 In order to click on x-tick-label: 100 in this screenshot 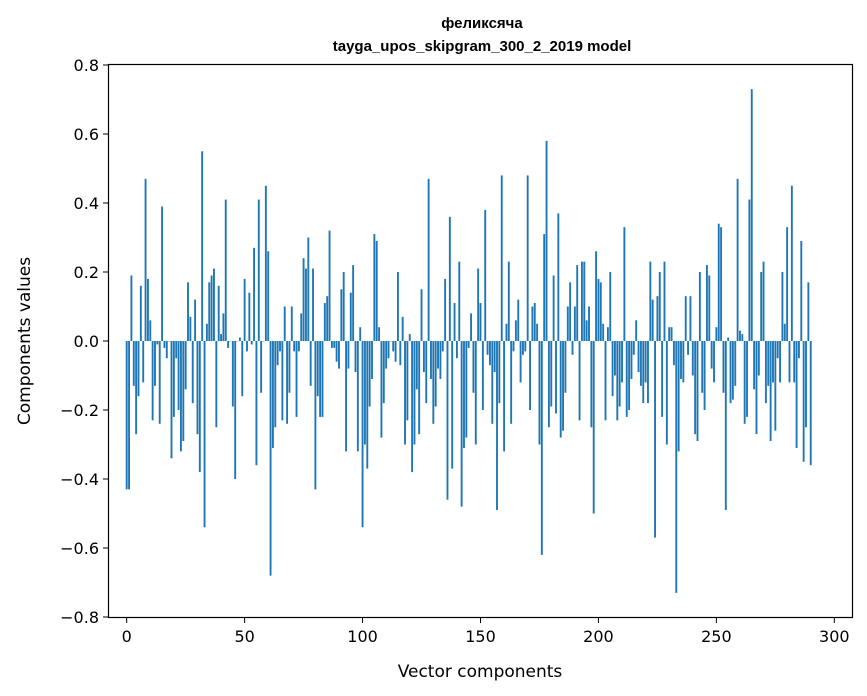, I will do `click(362, 636)`.